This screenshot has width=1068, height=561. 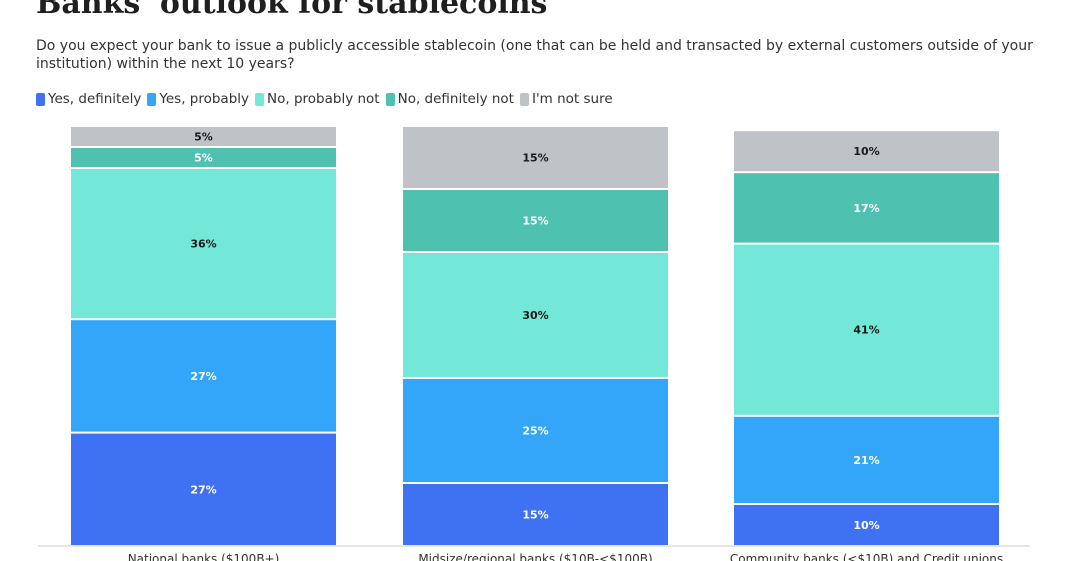 I want to click on data-label-yes-definitely-3: 10%, so click(x=866, y=525).